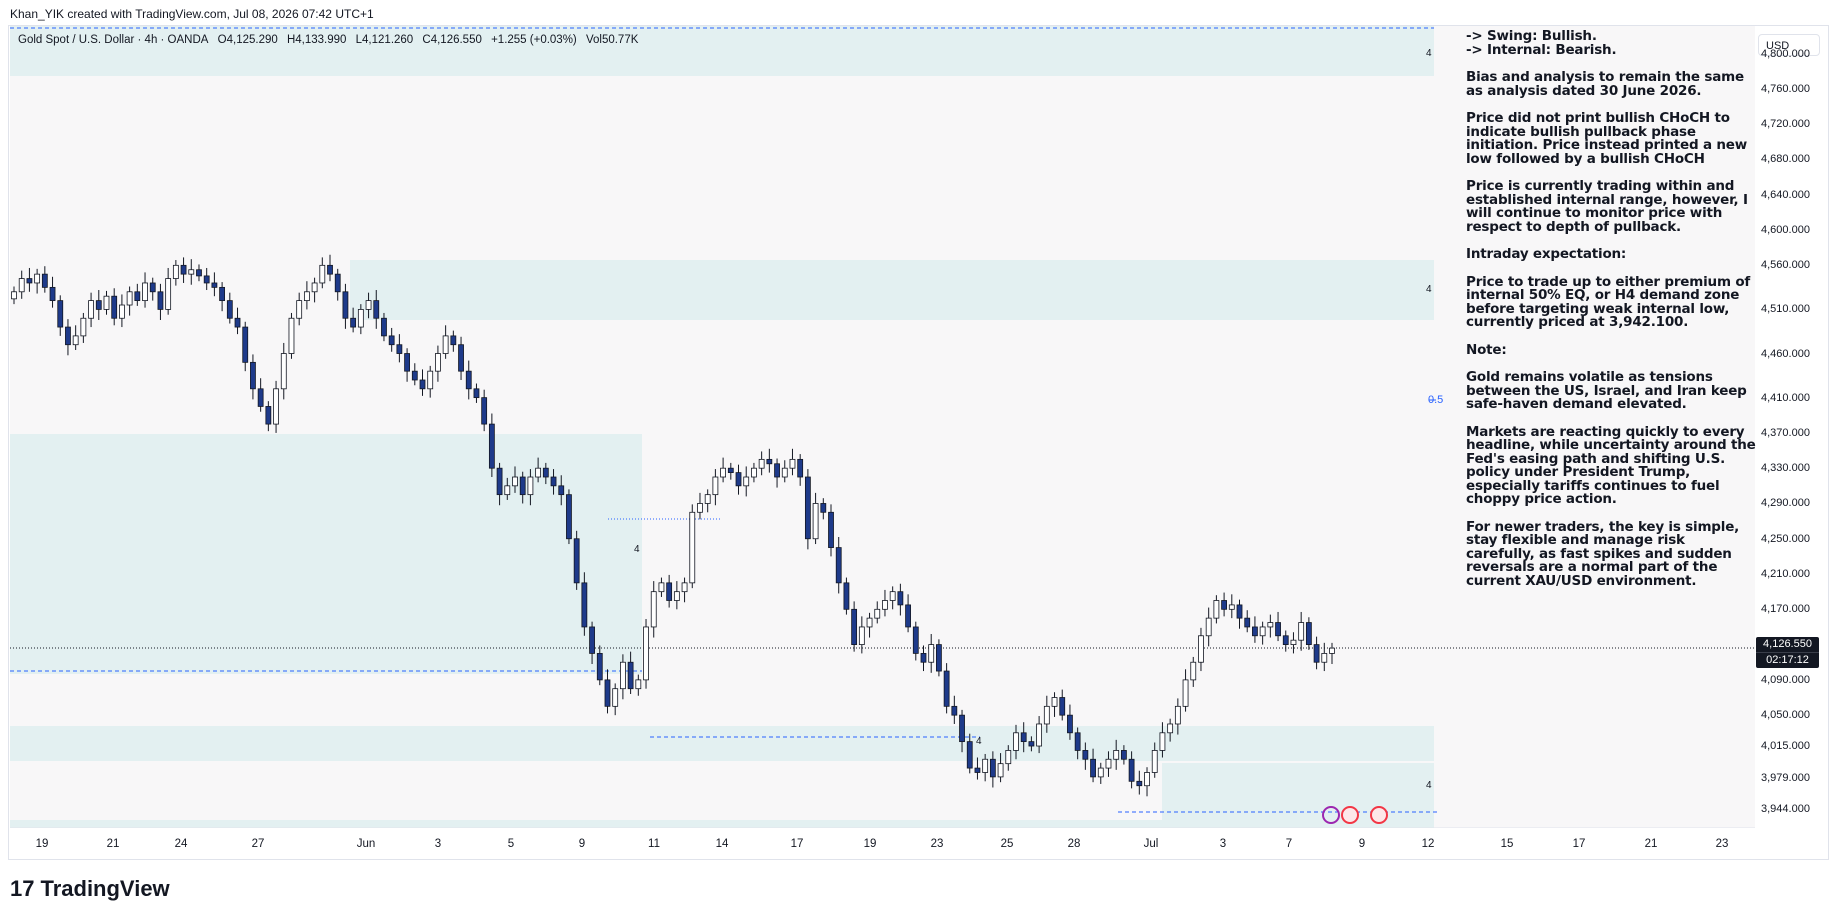 This screenshot has height=917, width=1835. What do you see at coordinates (1785, 230) in the screenshot?
I see `price-tick: 4,600.000` at bounding box center [1785, 230].